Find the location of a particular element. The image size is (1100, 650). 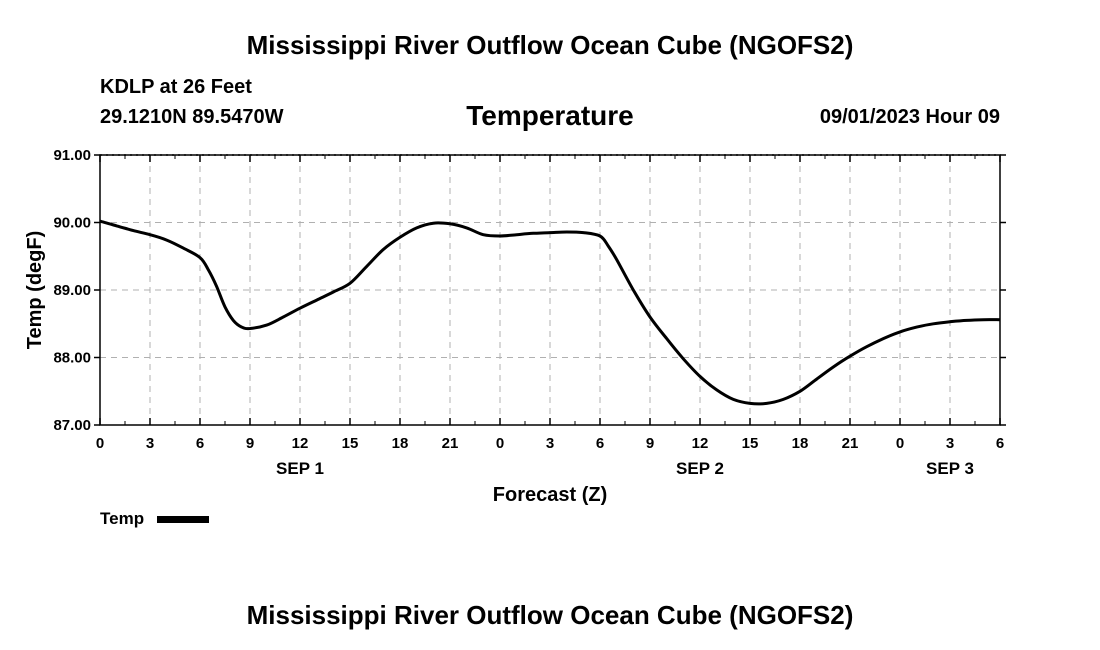

date-label: SEP 1 is located at coordinates (300, 468).